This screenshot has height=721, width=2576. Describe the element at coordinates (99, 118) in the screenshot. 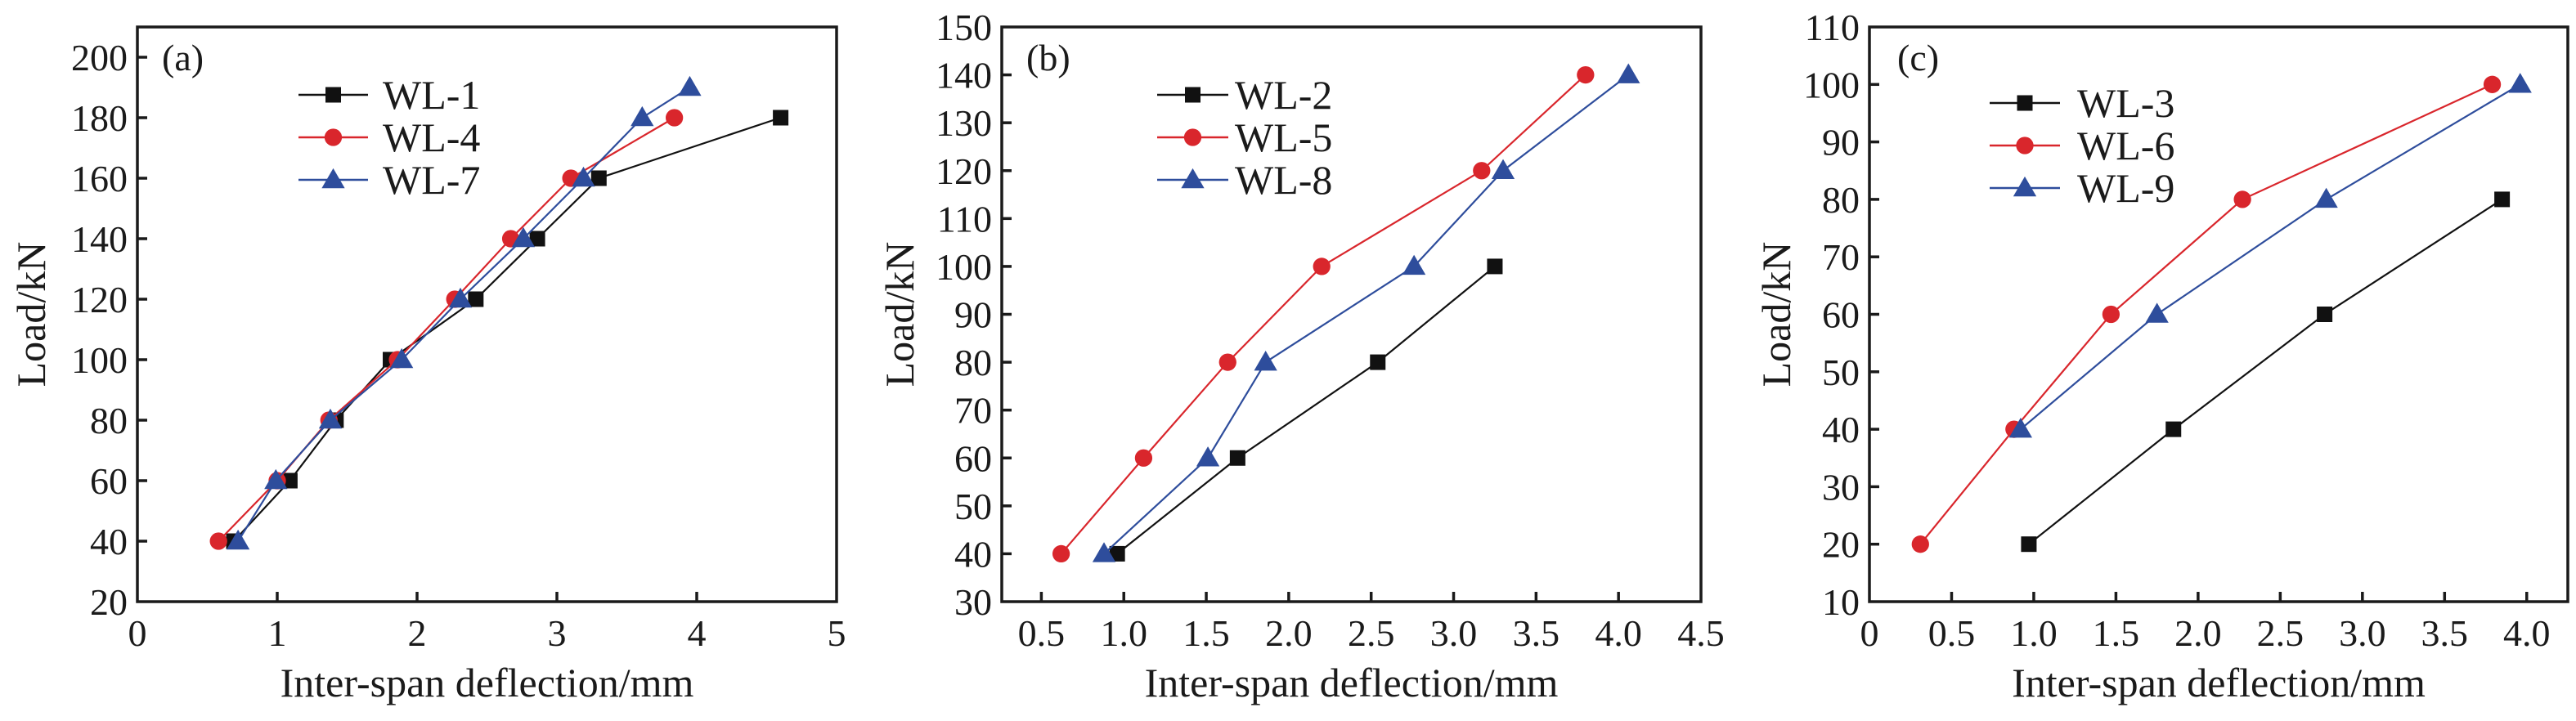

I see `y-tick-label: 180` at that location.